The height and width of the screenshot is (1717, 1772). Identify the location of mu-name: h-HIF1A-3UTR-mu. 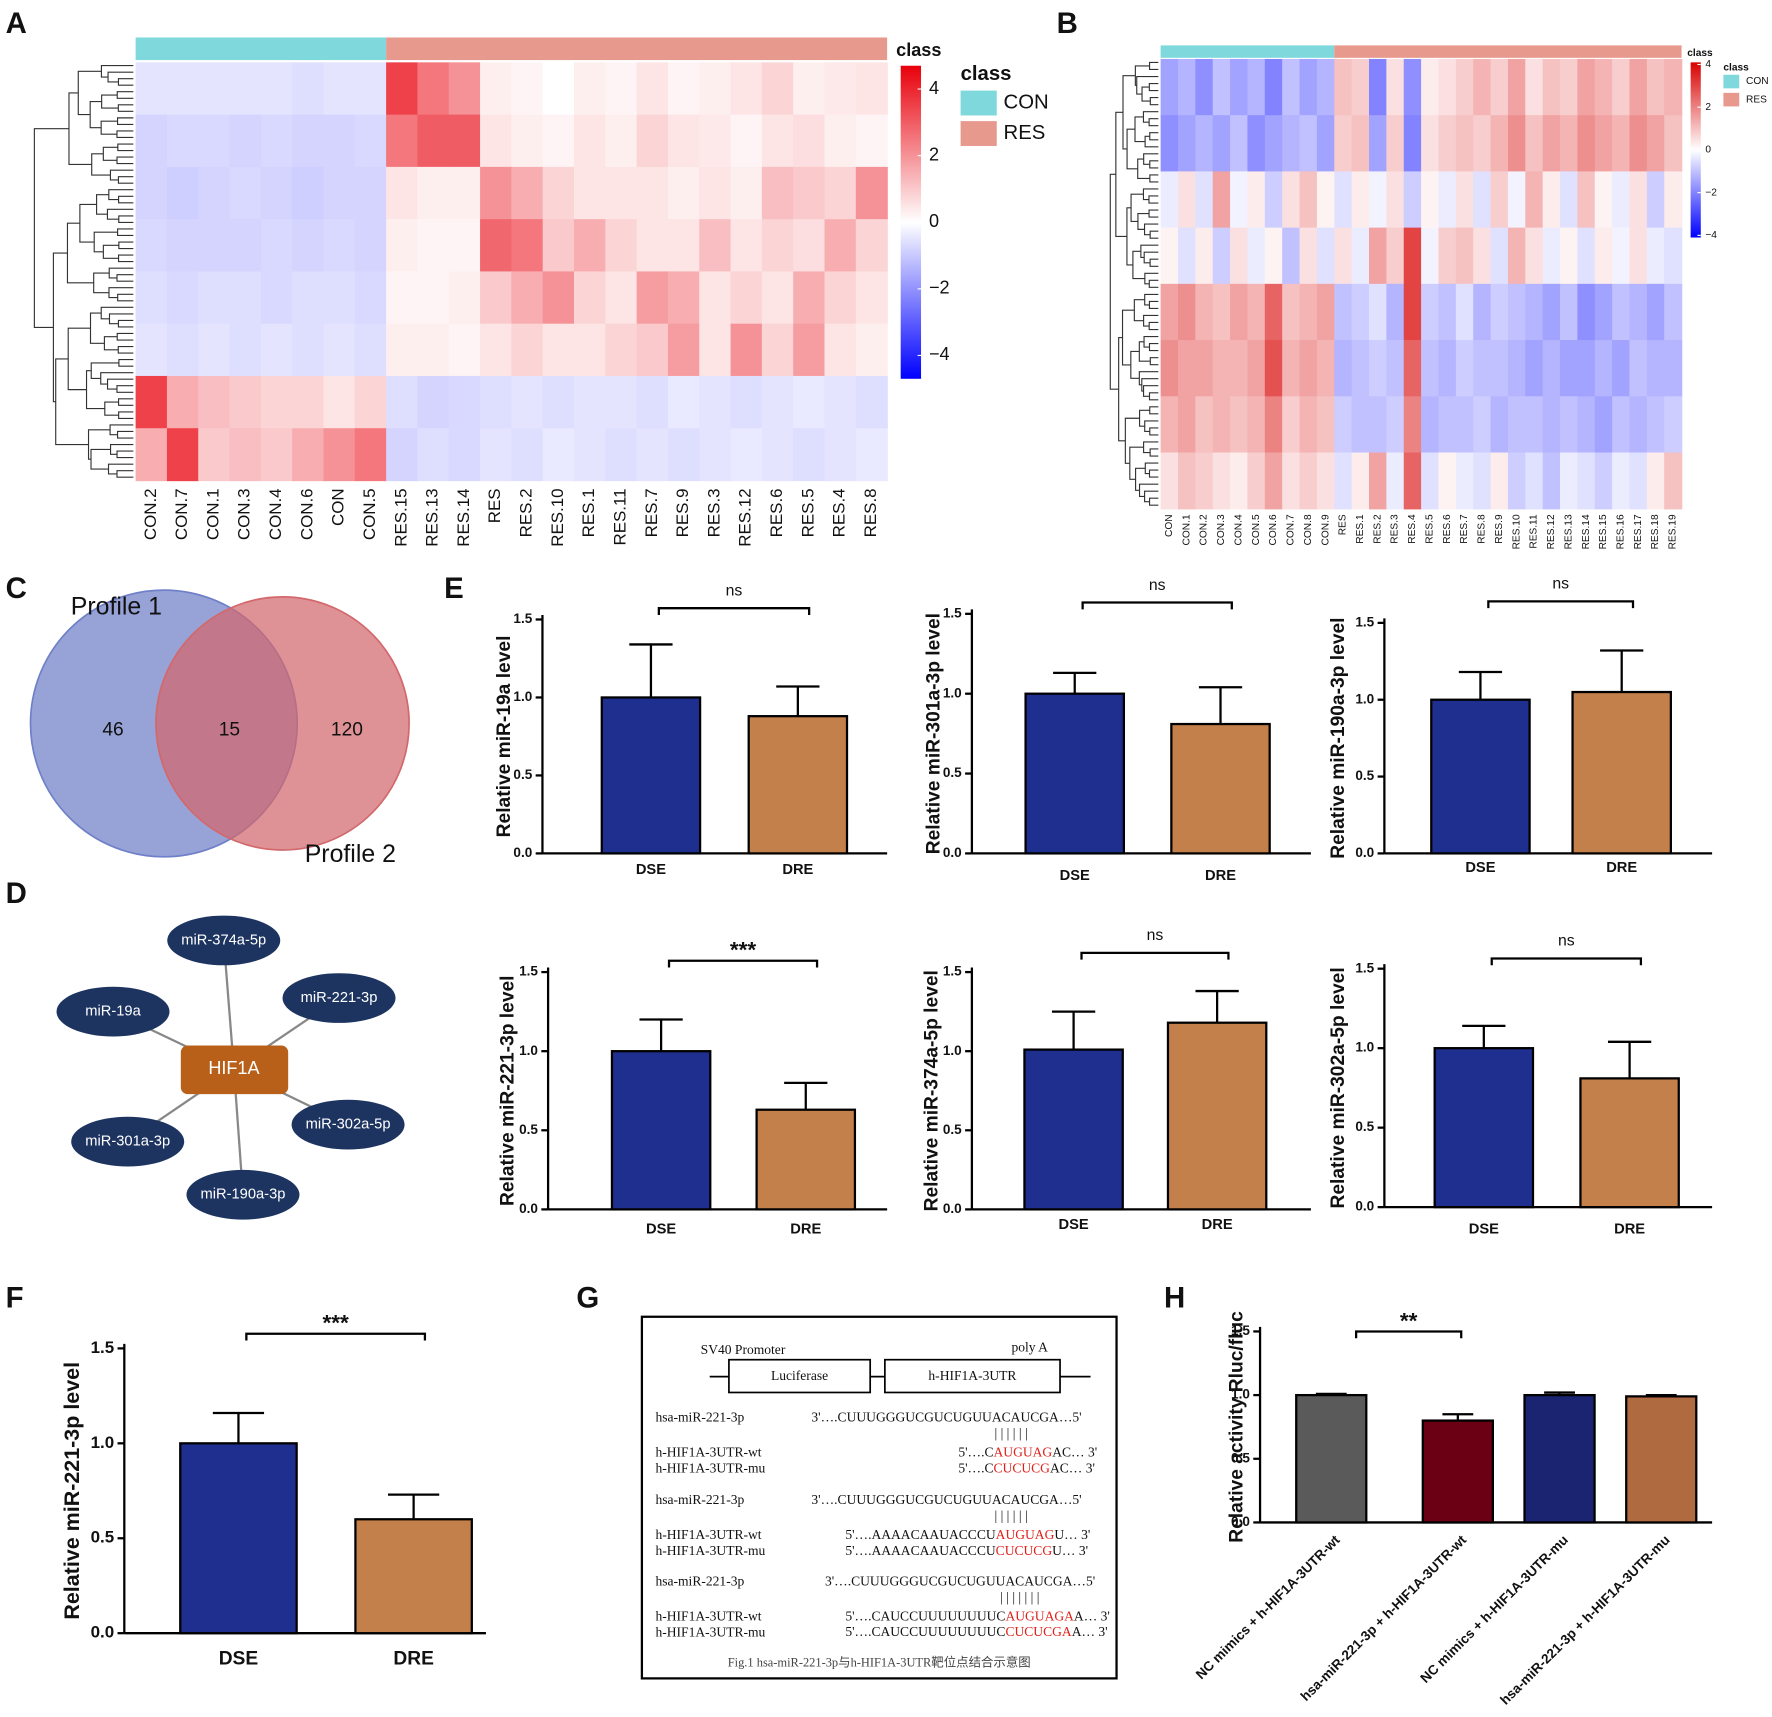
(710, 1631).